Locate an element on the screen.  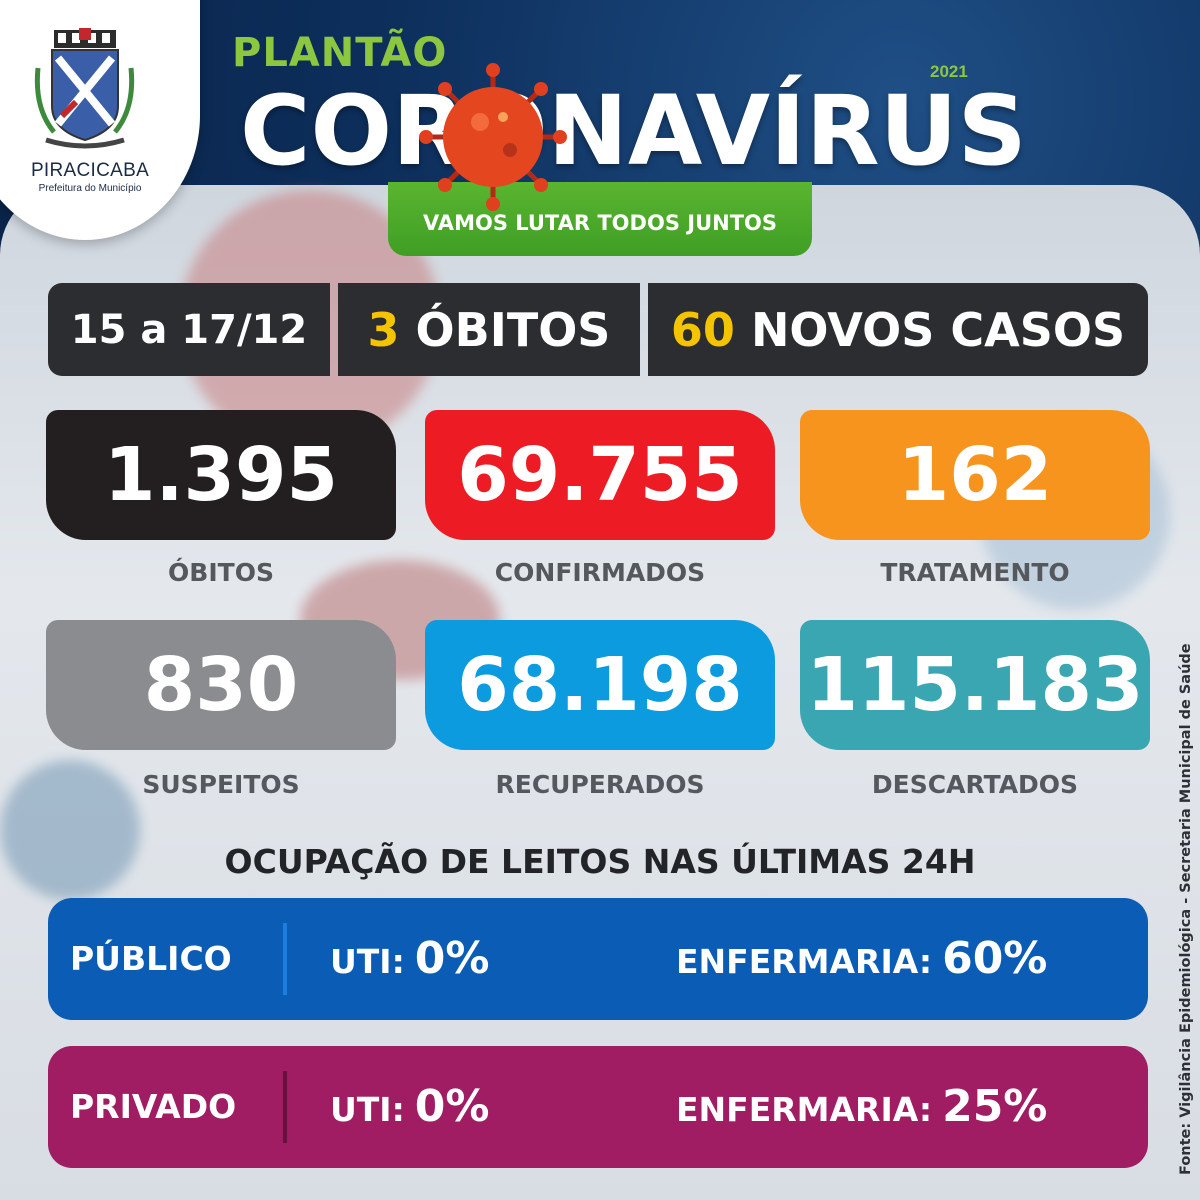
beds-row-publico: PÚBLICO UTI: 0% ENFERMARIA: 60% is located at coordinates (598, 959).